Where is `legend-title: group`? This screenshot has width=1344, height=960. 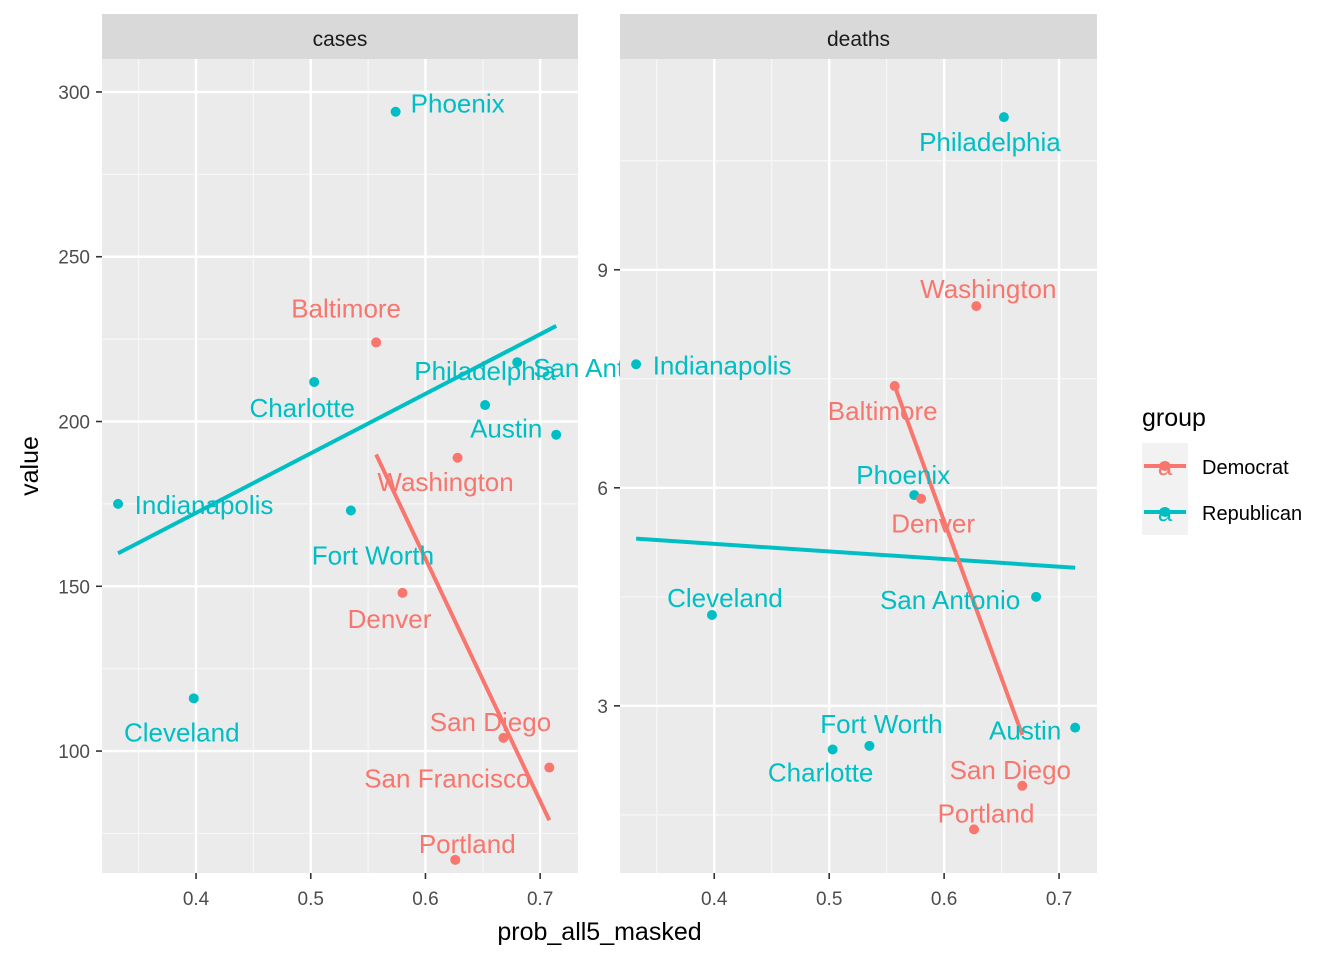
legend-title: group is located at coordinates (1174, 418).